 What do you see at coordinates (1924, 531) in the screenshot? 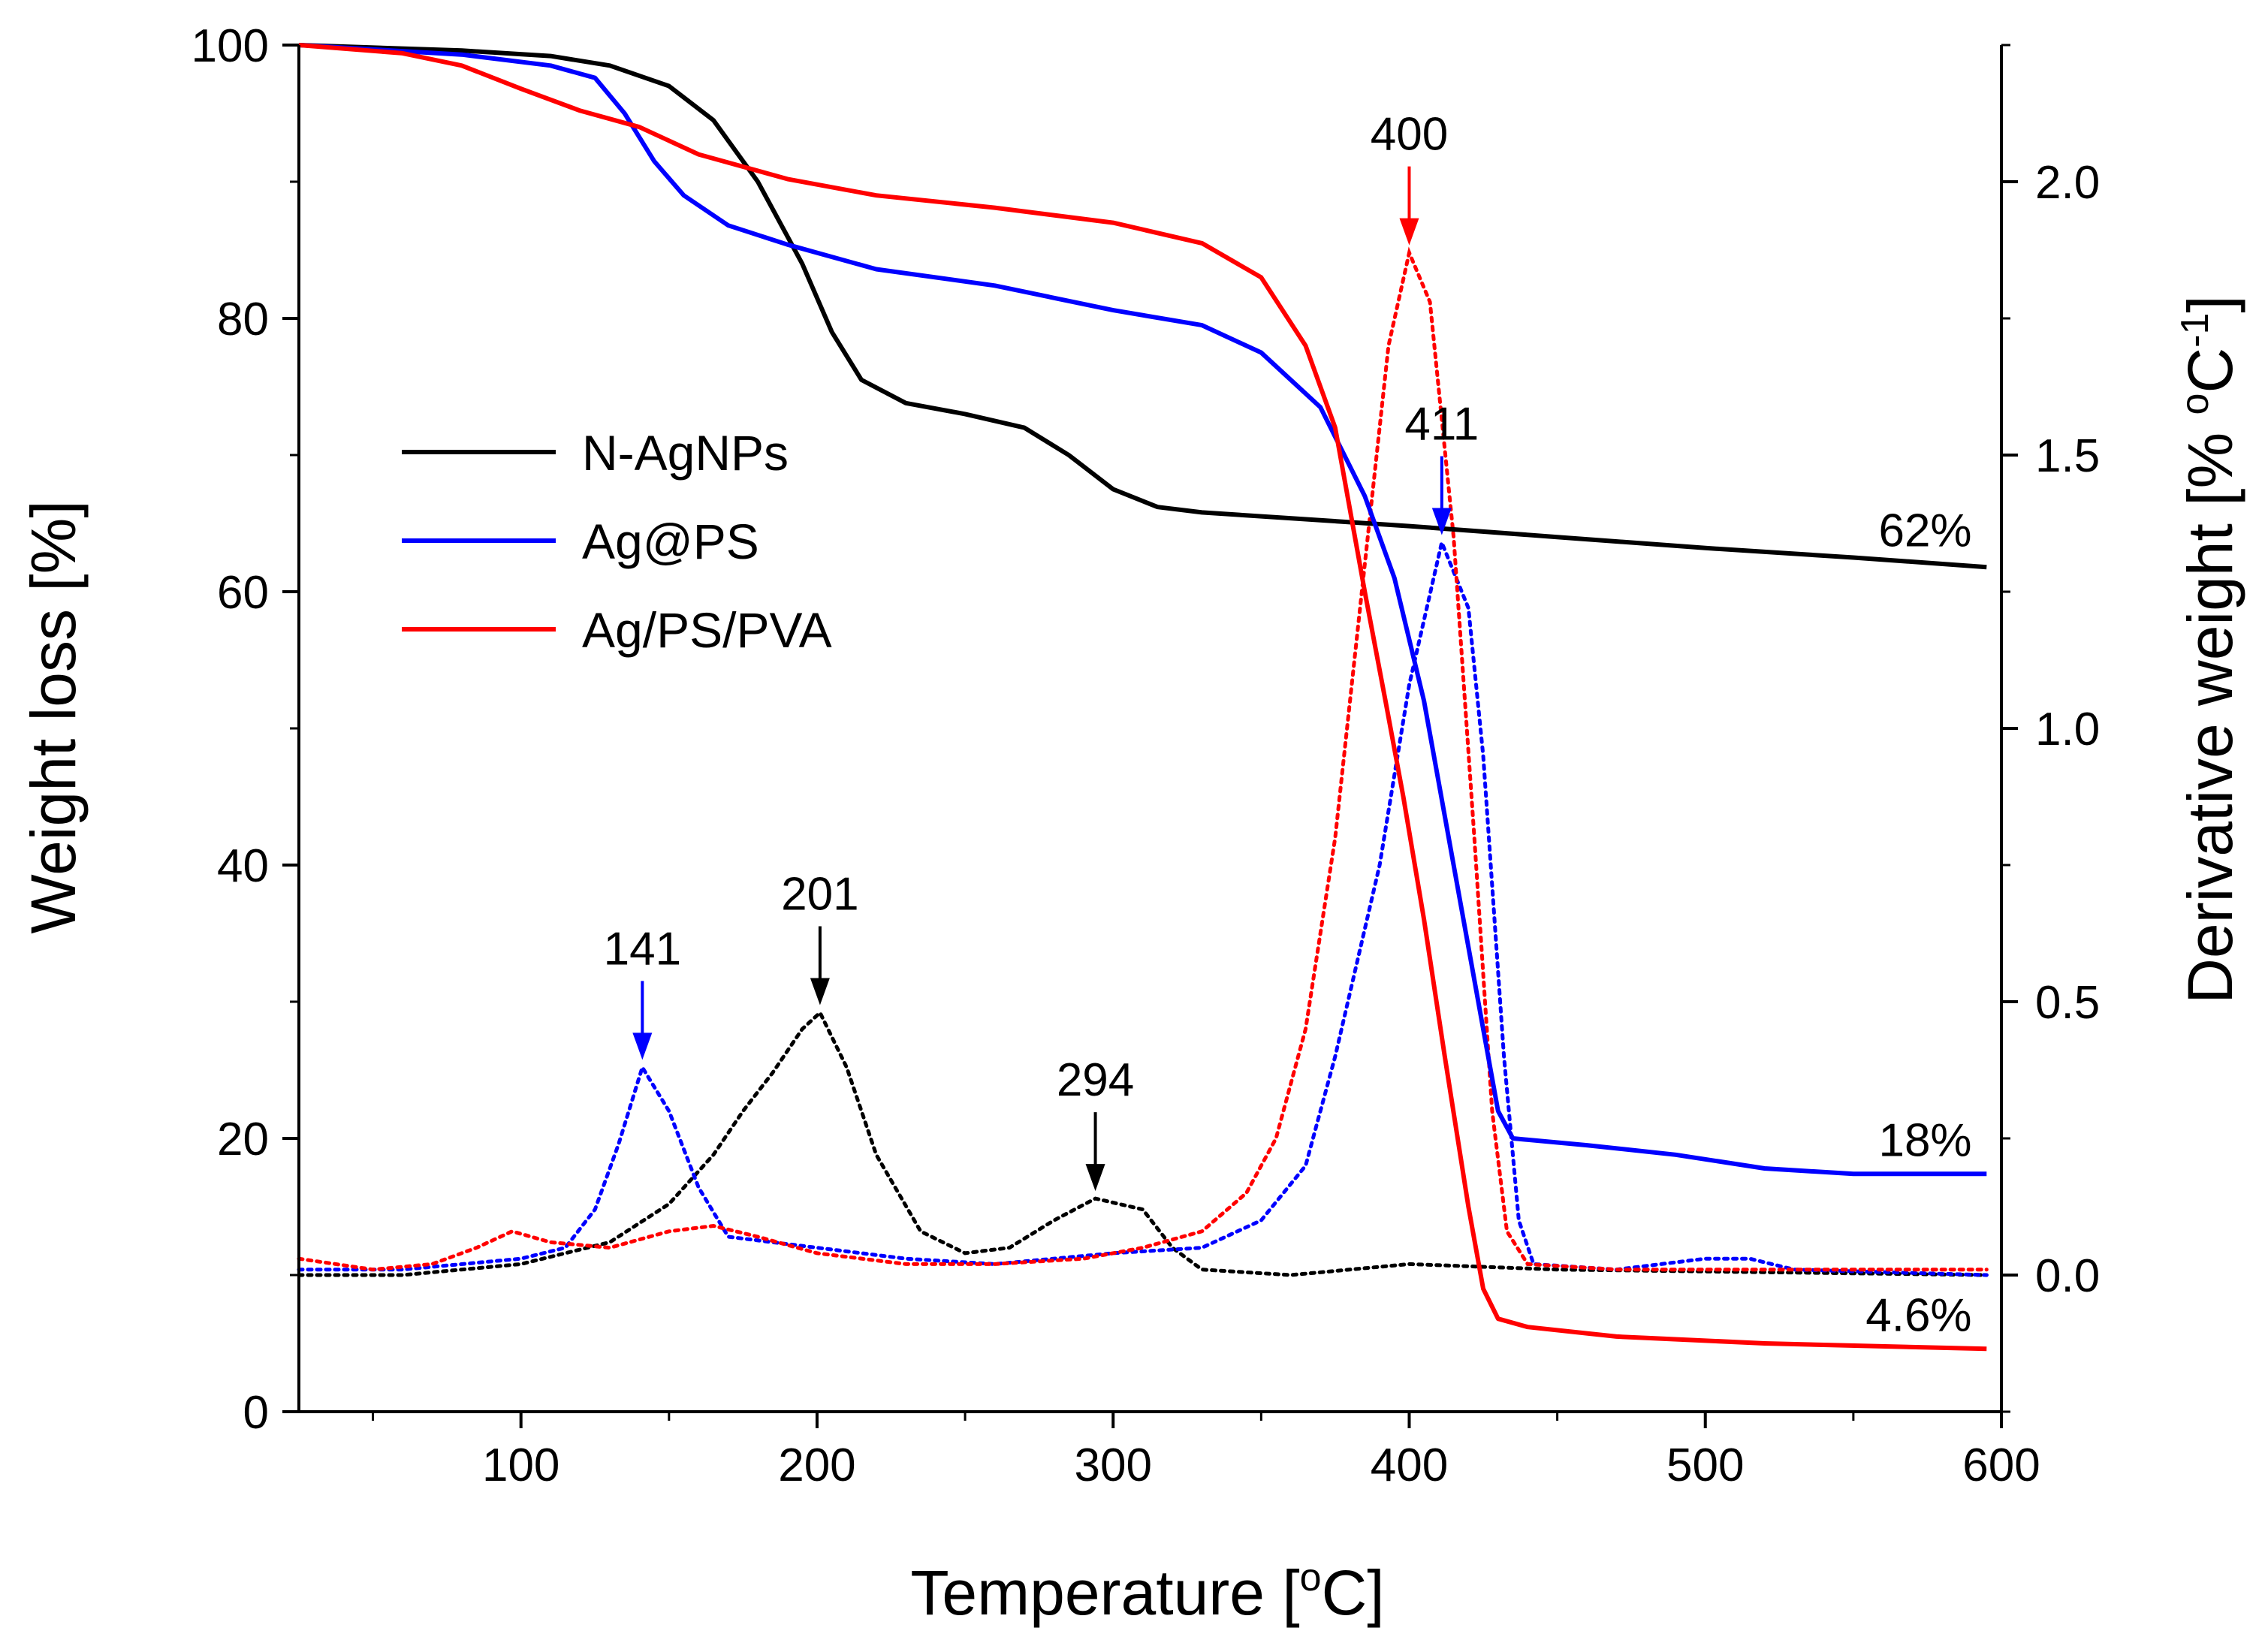
I see `residue-label: 62%` at bounding box center [1924, 531].